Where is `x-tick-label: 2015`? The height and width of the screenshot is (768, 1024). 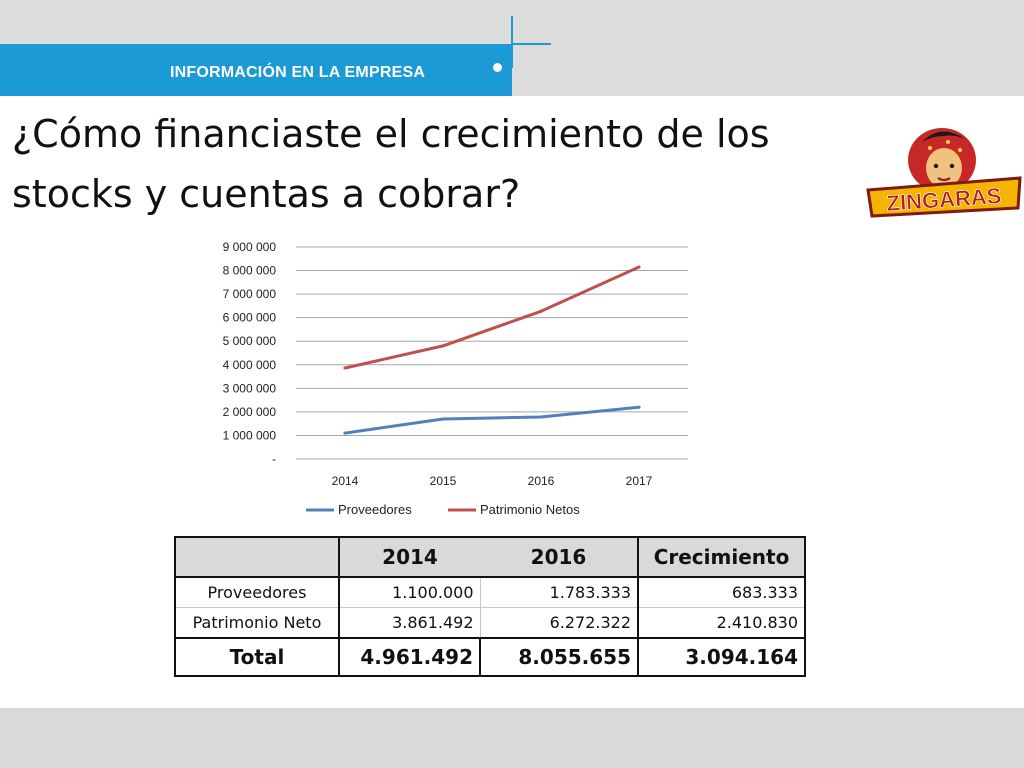 x-tick-label: 2015 is located at coordinates (443, 481).